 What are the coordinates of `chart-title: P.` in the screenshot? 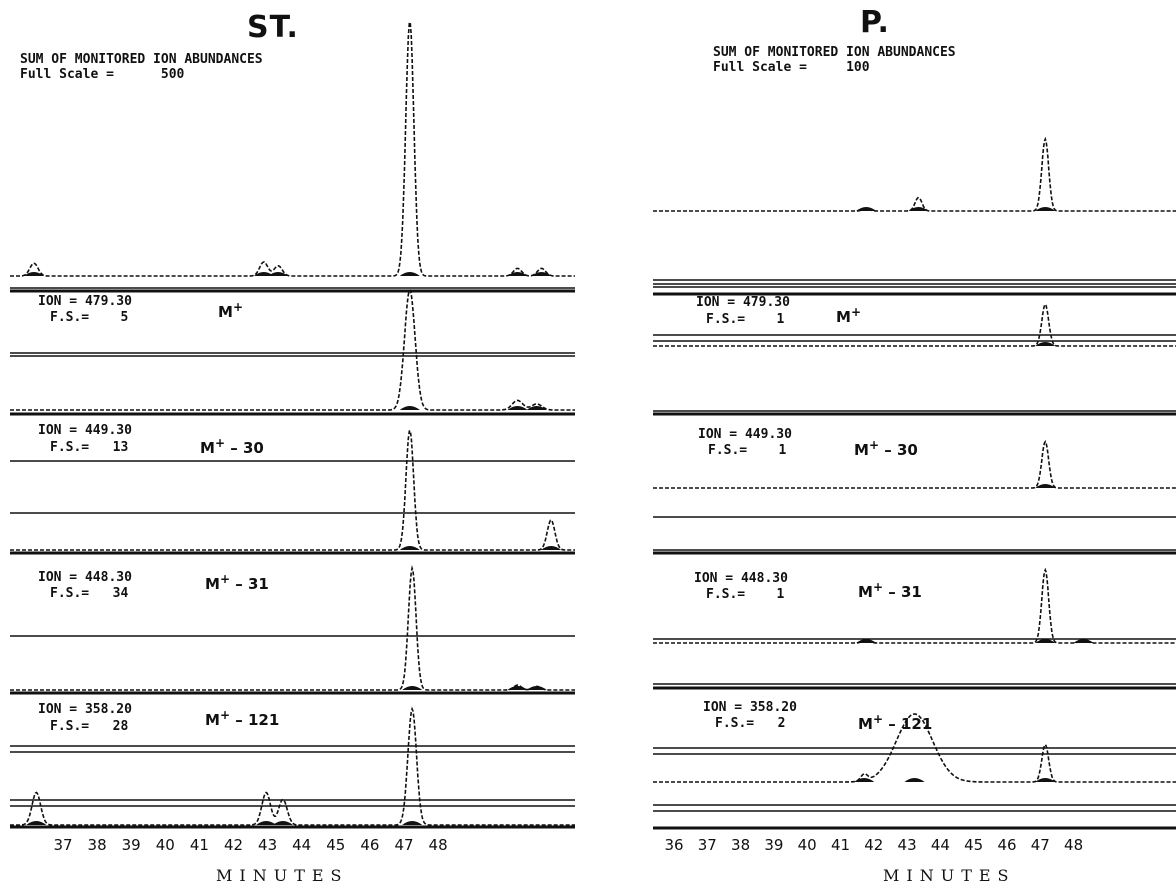 It's located at (875, 22).